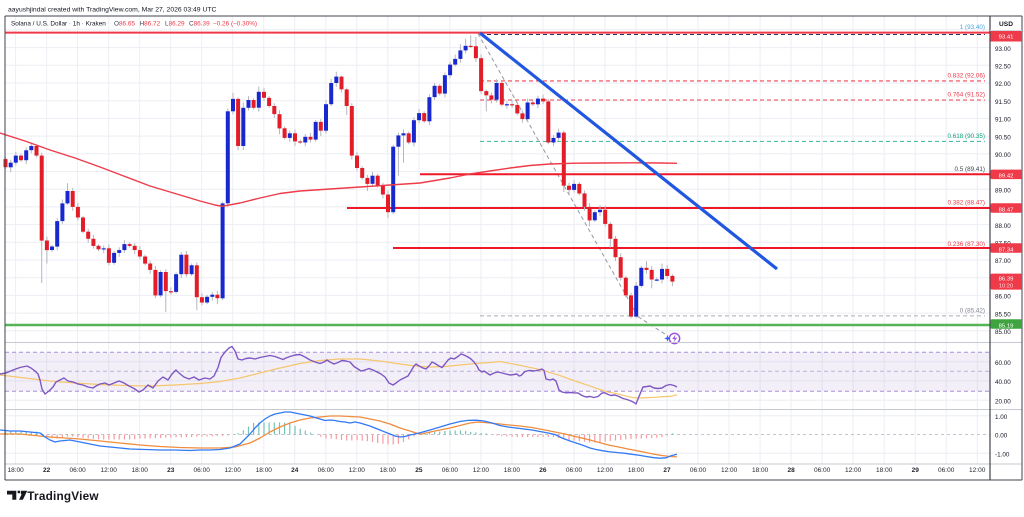 Image resolution: width=1024 pixels, height=517 pixels. What do you see at coordinates (1003, 226) in the screenshot?
I see `svg-text: 88.00` at bounding box center [1003, 226].